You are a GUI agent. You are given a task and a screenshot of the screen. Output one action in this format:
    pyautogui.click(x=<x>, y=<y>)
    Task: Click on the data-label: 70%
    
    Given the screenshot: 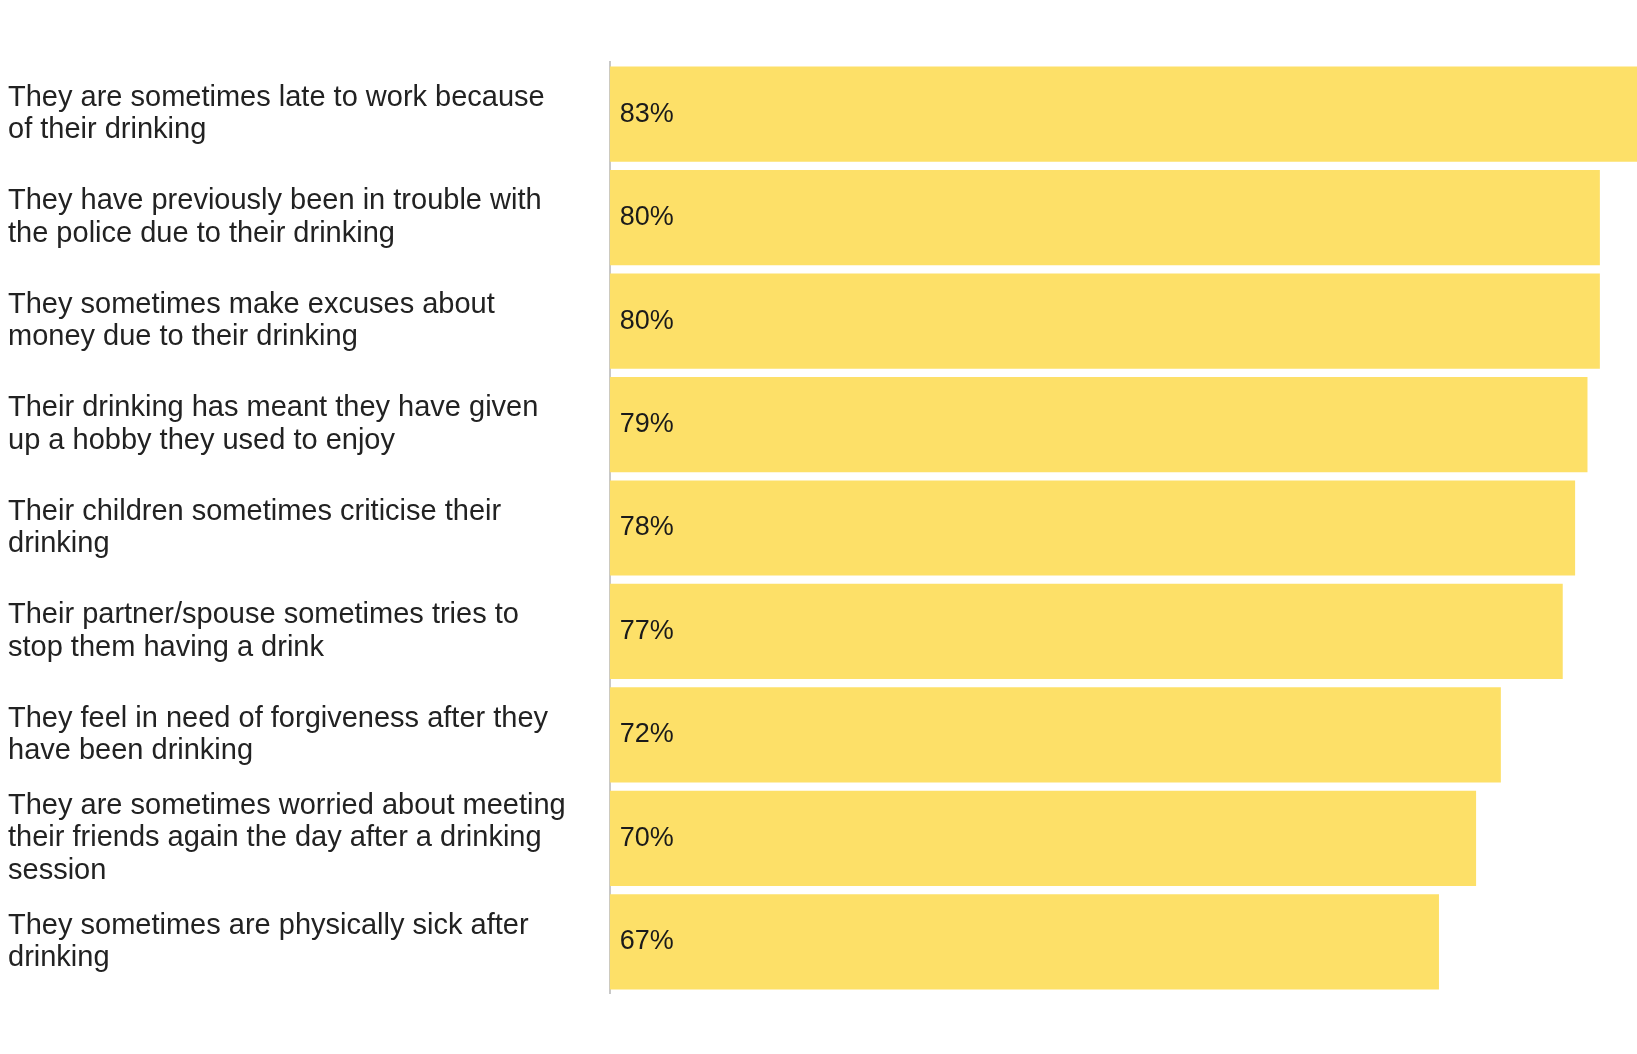 What is the action you would take?
    pyautogui.click(x=646, y=836)
    